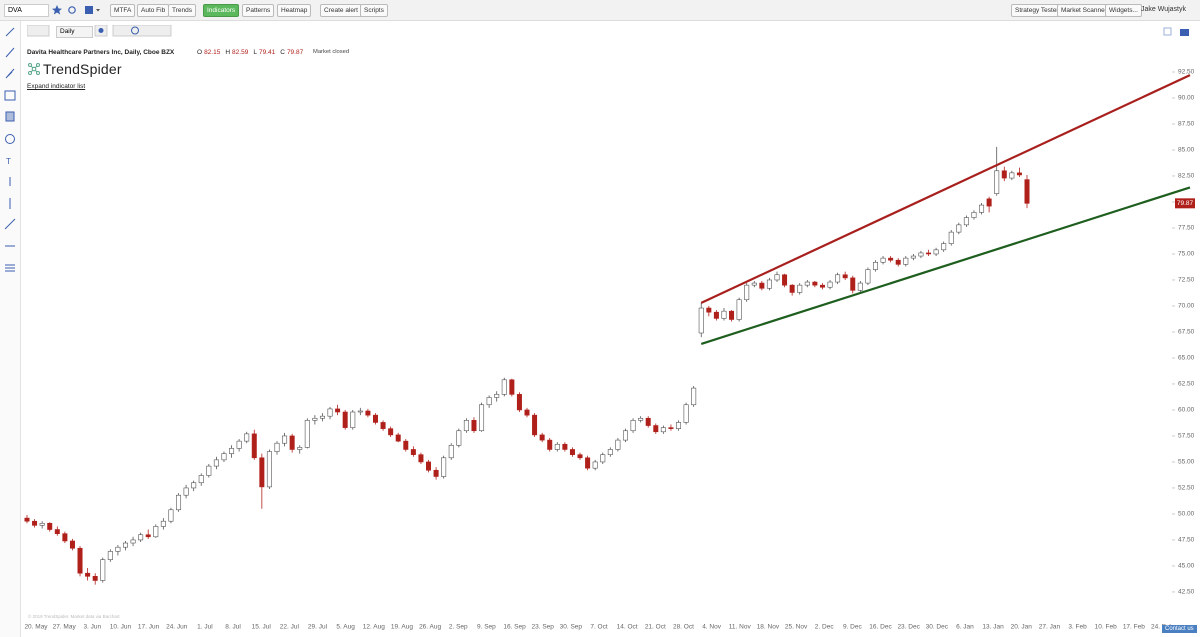  Describe the element at coordinates (221, 10) in the screenshot. I see `toolbar-button: Indicators` at that location.